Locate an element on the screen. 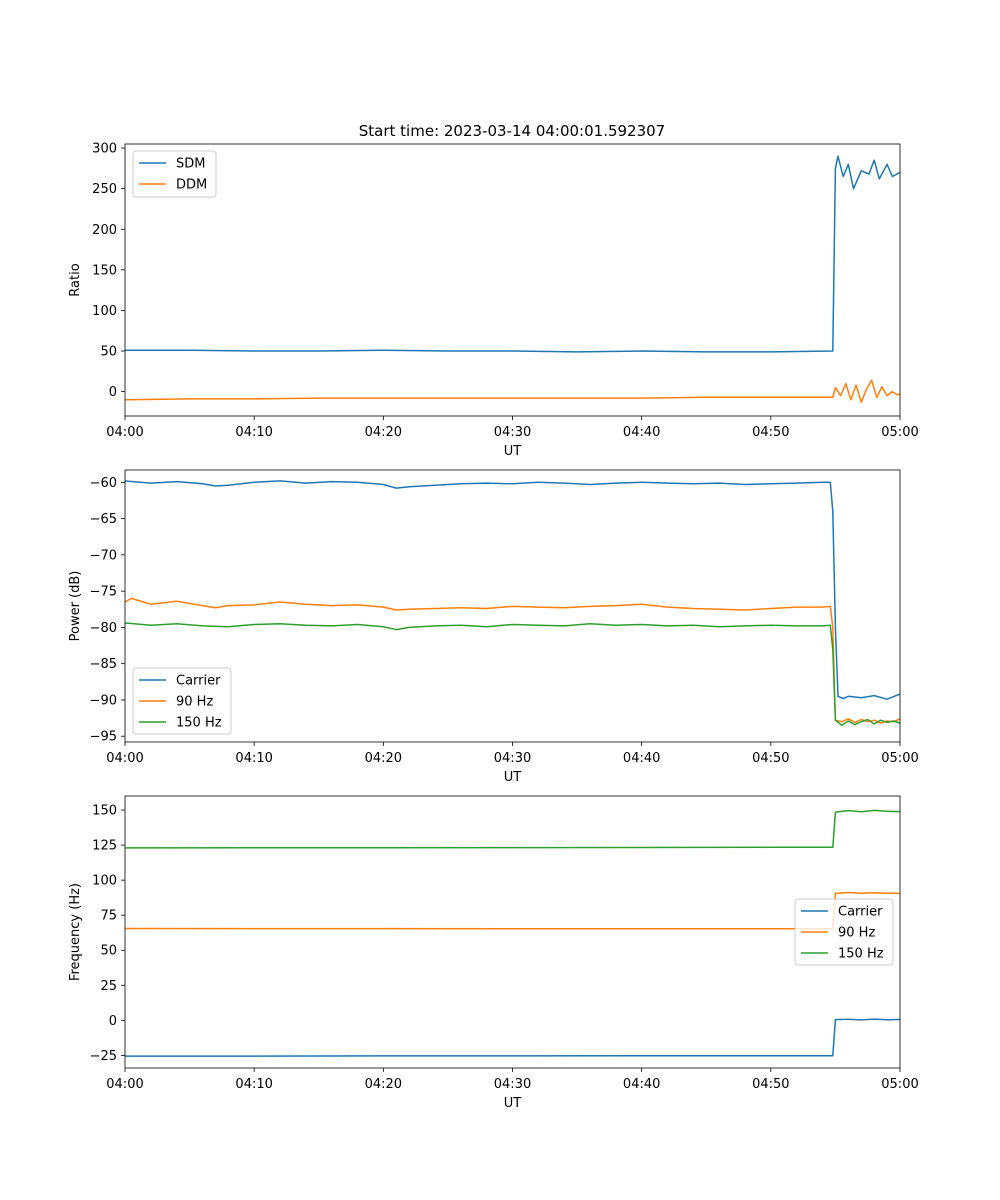 This screenshot has width=1000, height=1200. y-tick-label: −75 is located at coordinates (103, 592).